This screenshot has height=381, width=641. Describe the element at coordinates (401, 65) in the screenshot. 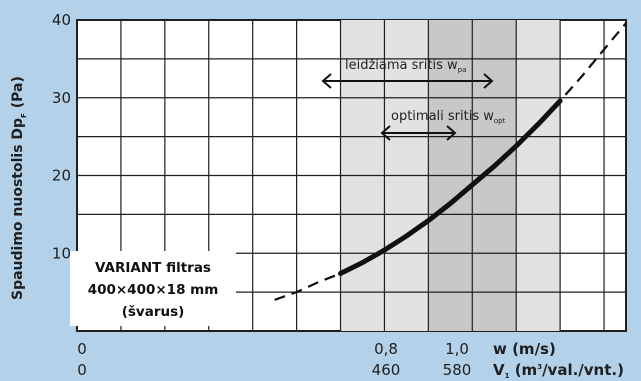

I see `allowed-zone-label-main: leidžiama sritis w` at that location.